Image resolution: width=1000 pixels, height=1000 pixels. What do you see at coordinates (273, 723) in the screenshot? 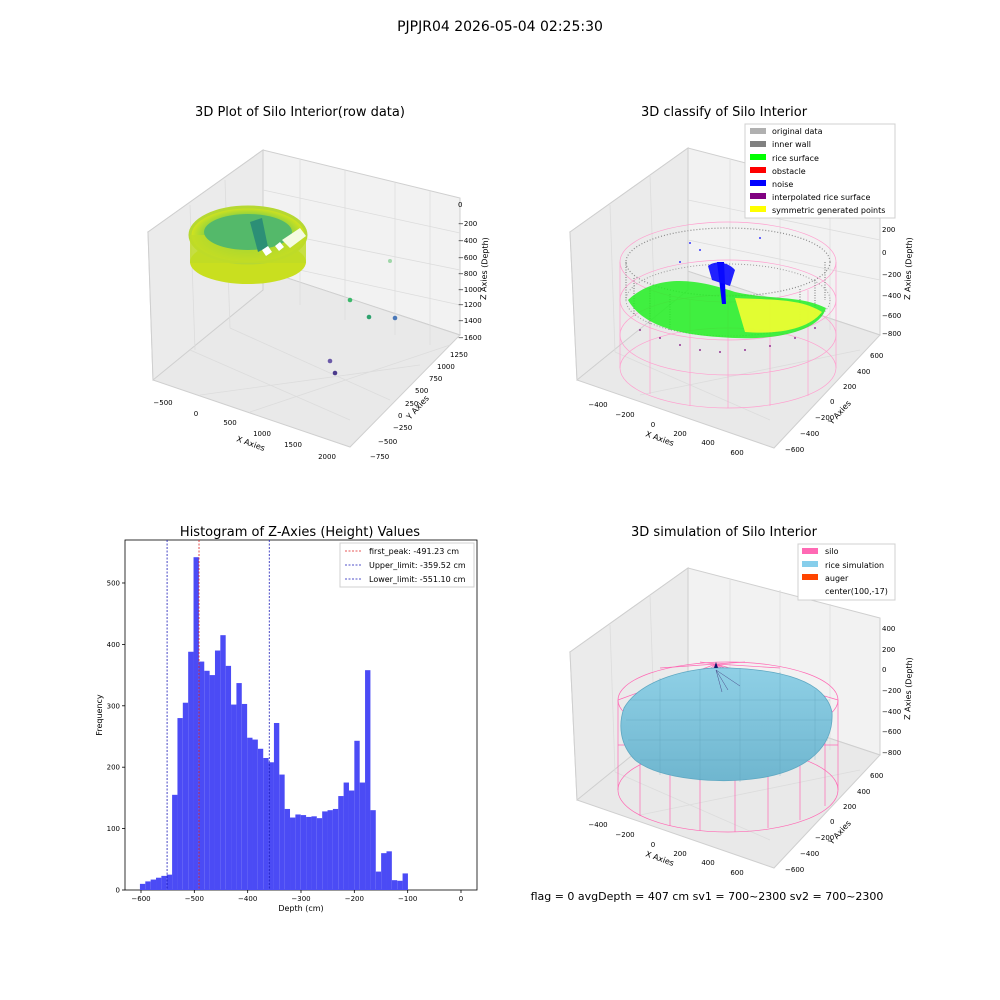
I see `histogram-bars` at bounding box center [273, 723].